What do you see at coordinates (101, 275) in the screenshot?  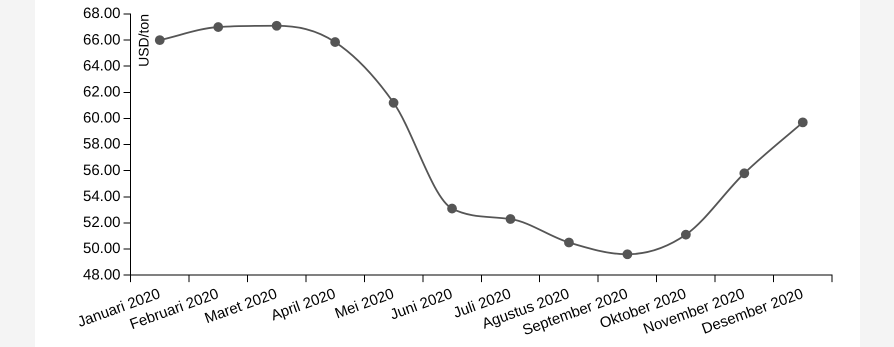 I see `y-tick-label: 48.00` at bounding box center [101, 275].